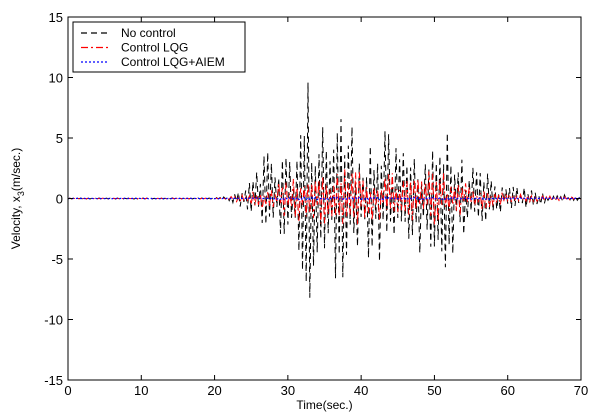 The image size is (591, 414). Describe the element at coordinates (141, 390) in the screenshot. I see `x-tick-label: 10` at that location.